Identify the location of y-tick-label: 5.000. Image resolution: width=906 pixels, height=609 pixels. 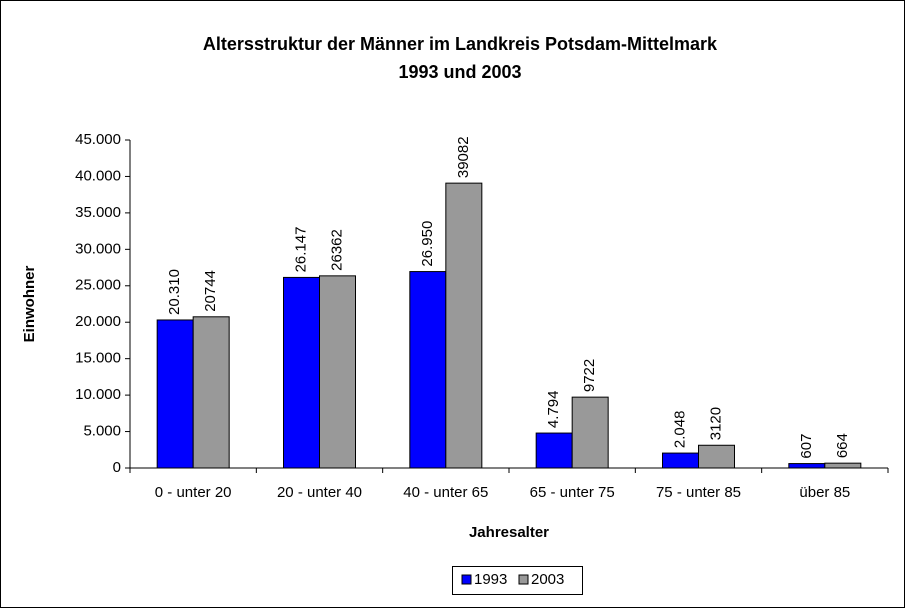
(102, 431).